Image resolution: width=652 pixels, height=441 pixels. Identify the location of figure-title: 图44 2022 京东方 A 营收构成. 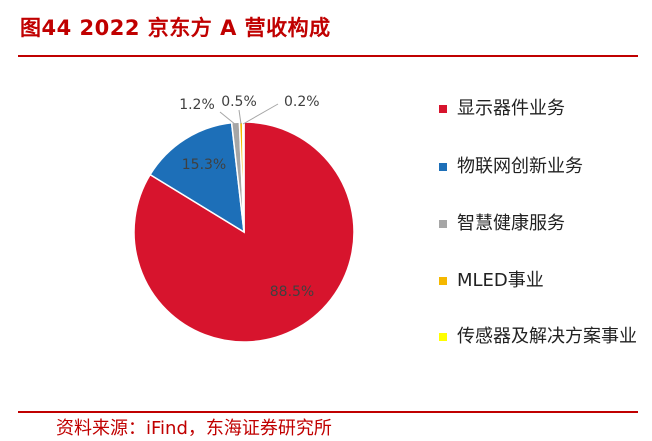
(175, 28).